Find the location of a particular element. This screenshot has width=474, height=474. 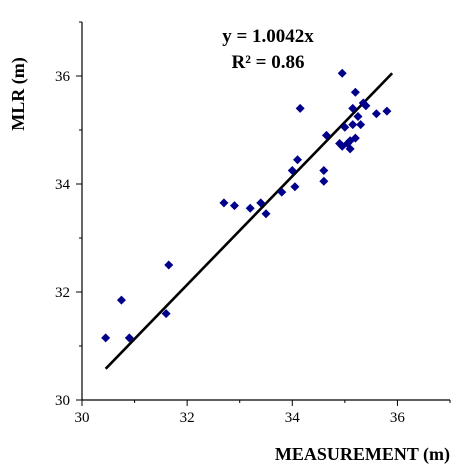

y-tick-label: 34 is located at coordinates (63, 185).